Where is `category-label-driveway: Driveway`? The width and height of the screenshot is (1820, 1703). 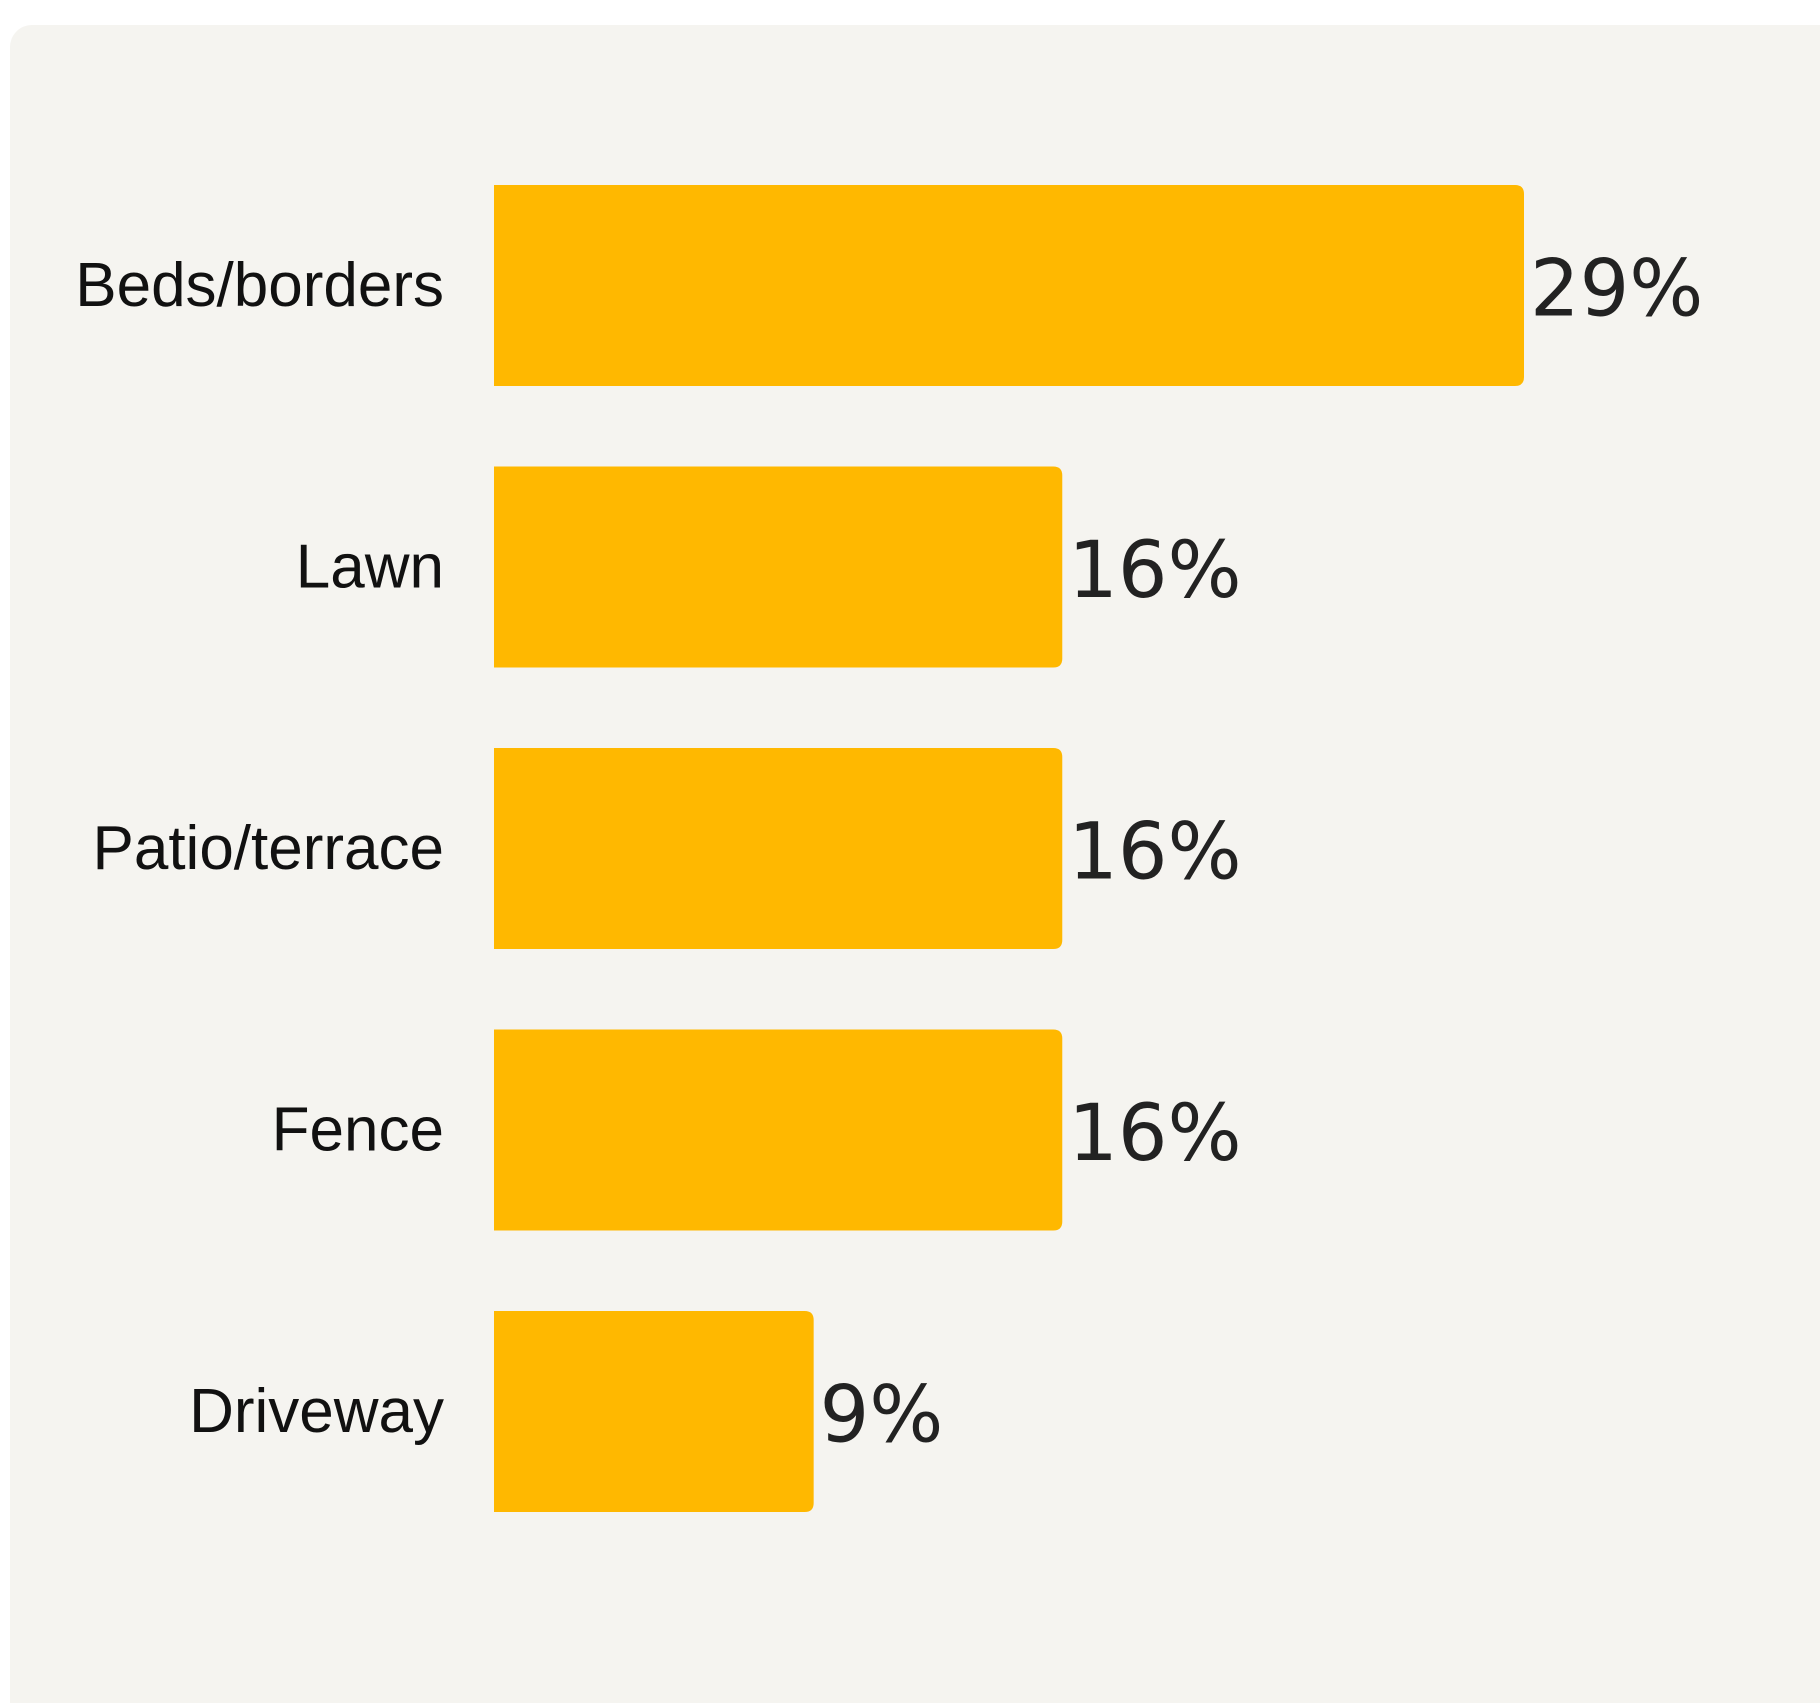
category-label-driveway: Driveway is located at coordinates (316, 1411).